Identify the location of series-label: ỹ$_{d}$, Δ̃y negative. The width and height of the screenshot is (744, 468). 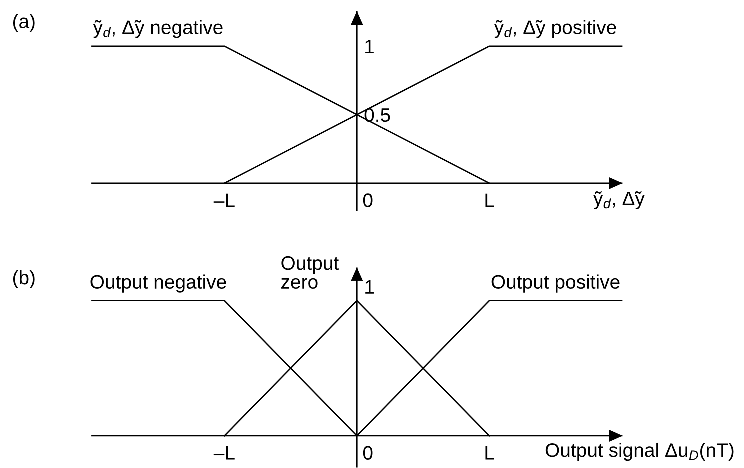
(158, 29).